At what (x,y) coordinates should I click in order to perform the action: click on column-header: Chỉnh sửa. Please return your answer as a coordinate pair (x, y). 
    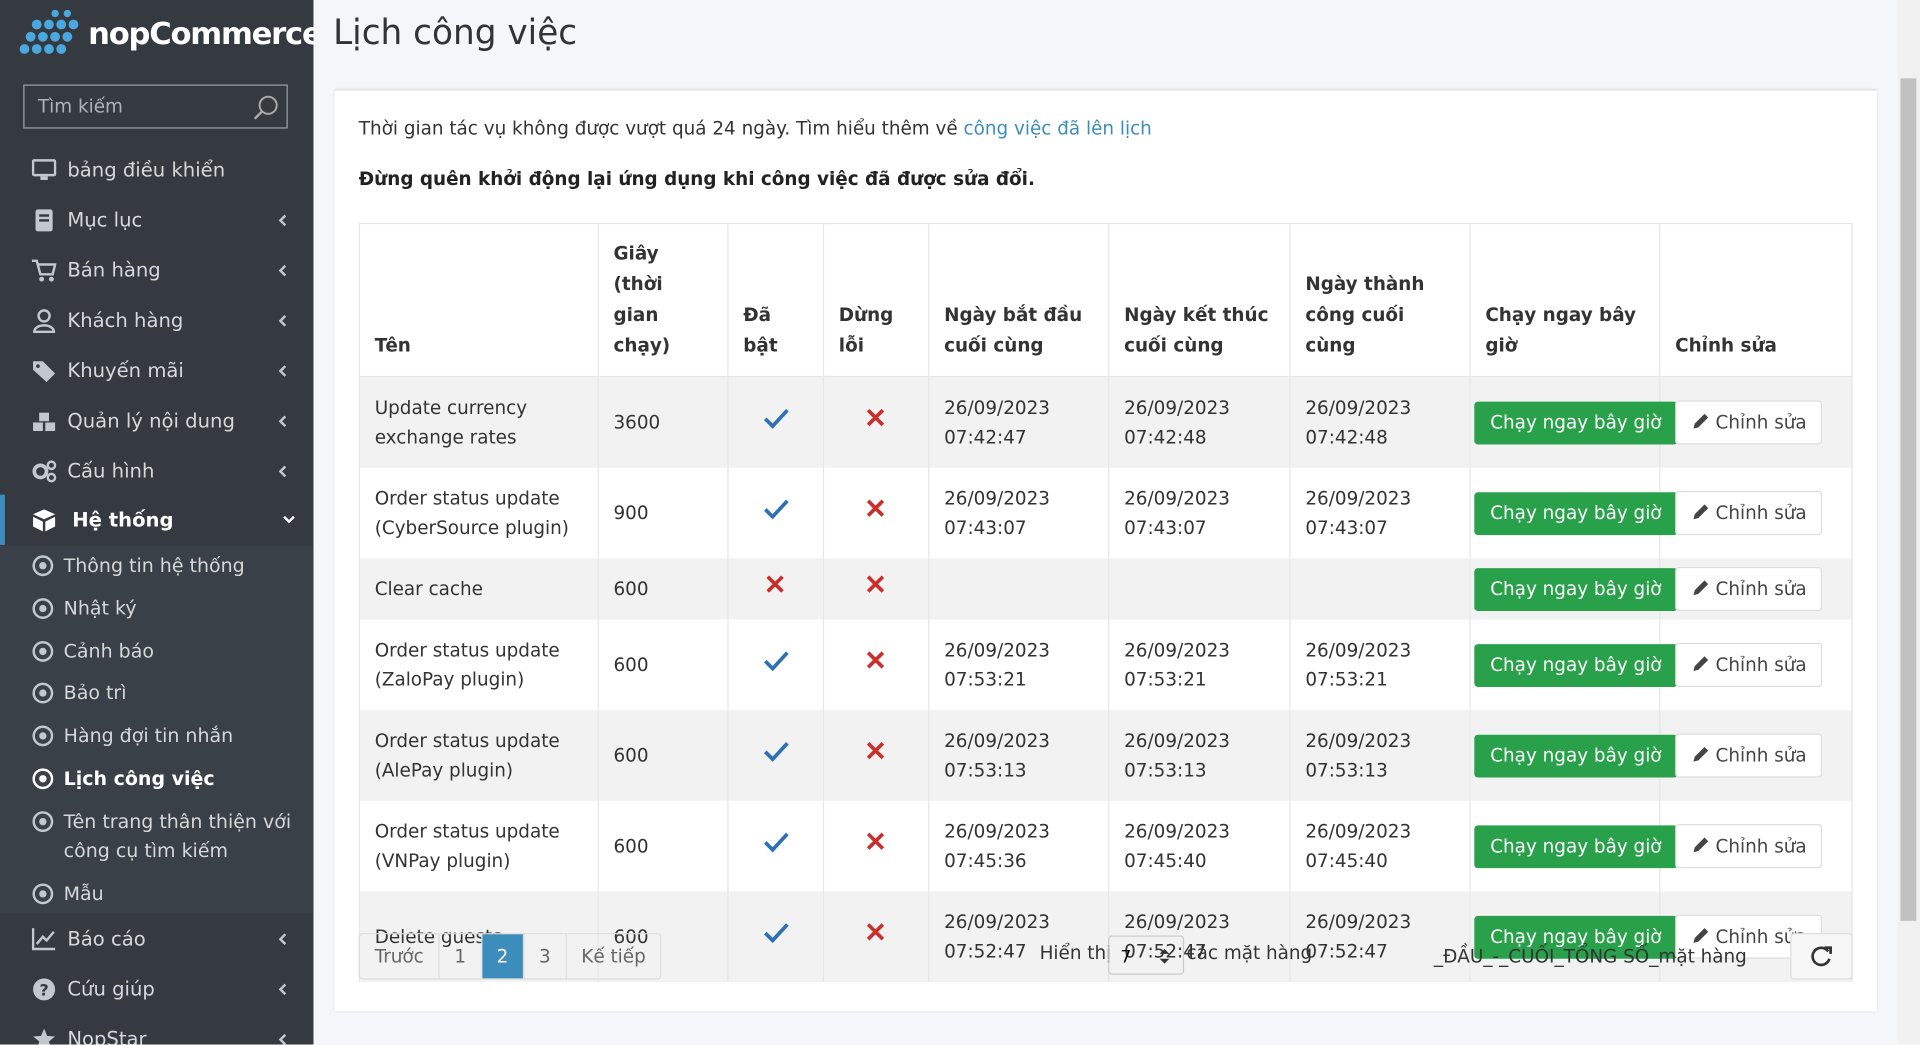
    Looking at the image, I should click on (1756, 300).